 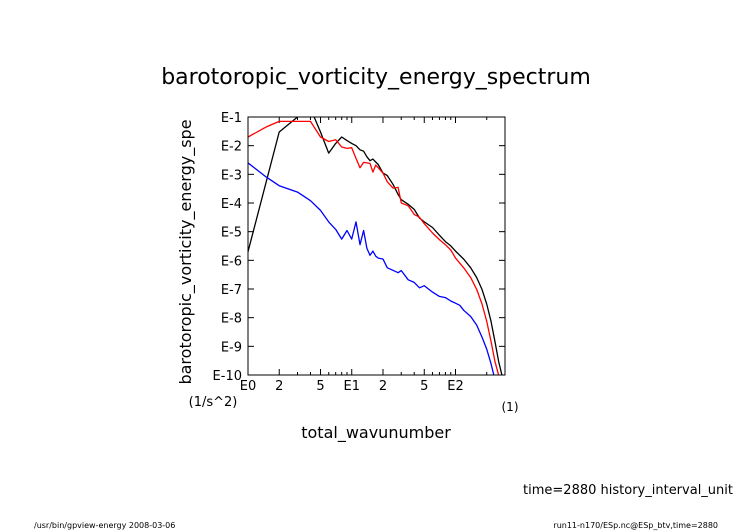 What do you see at coordinates (455, 386) in the screenshot?
I see `x-tick-label: E2` at bounding box center [455, 386].